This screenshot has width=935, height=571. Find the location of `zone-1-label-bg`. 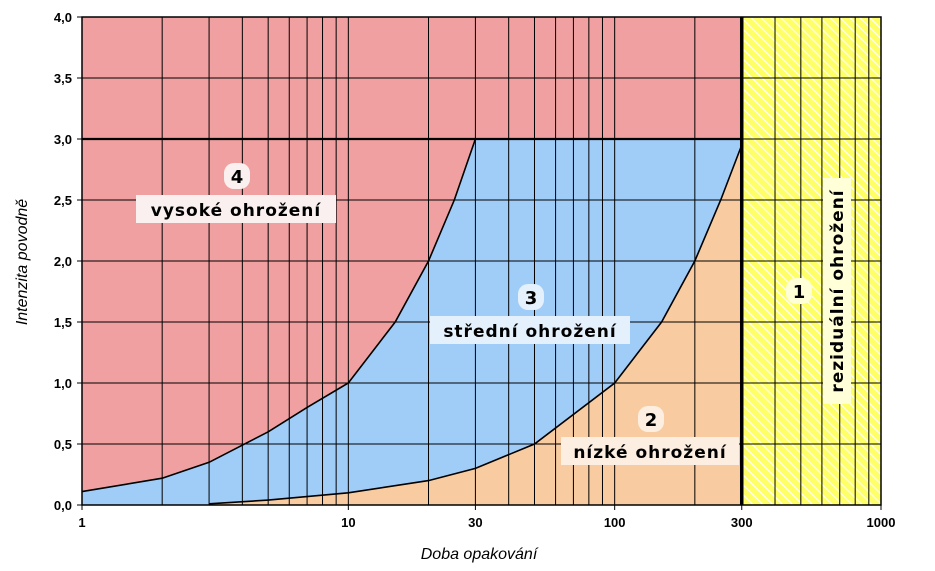

zone-1-label-bg is located at coordinates (837, 291).